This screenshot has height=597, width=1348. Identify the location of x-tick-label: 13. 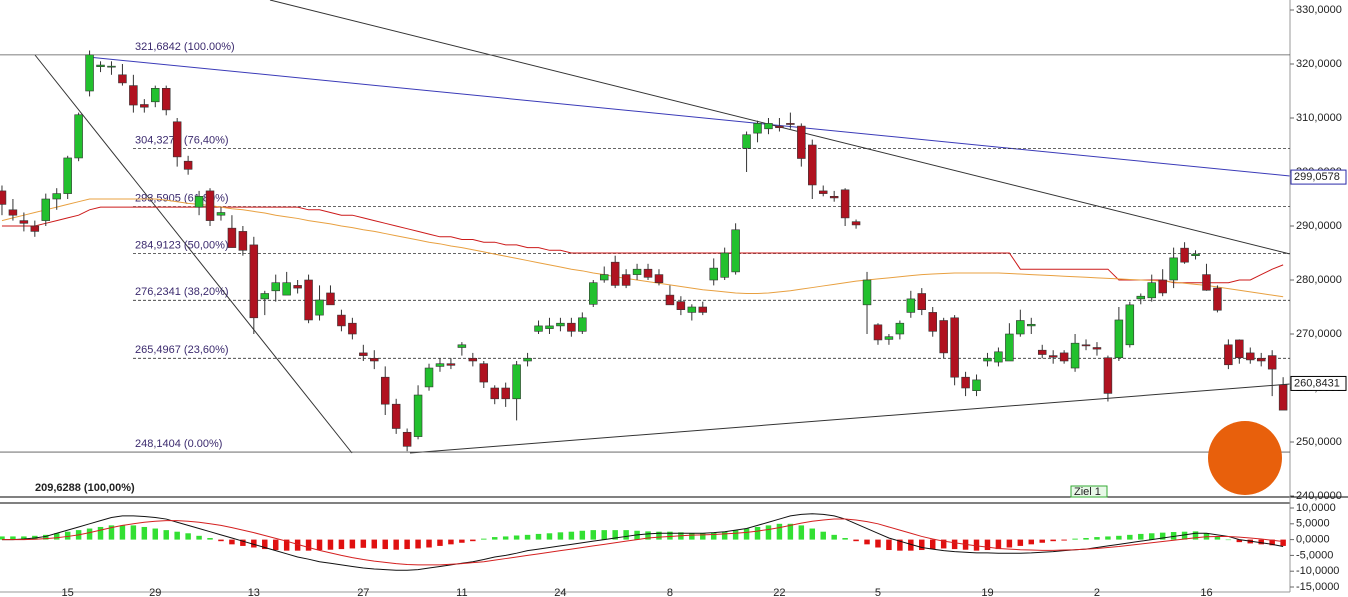
(254, 592).